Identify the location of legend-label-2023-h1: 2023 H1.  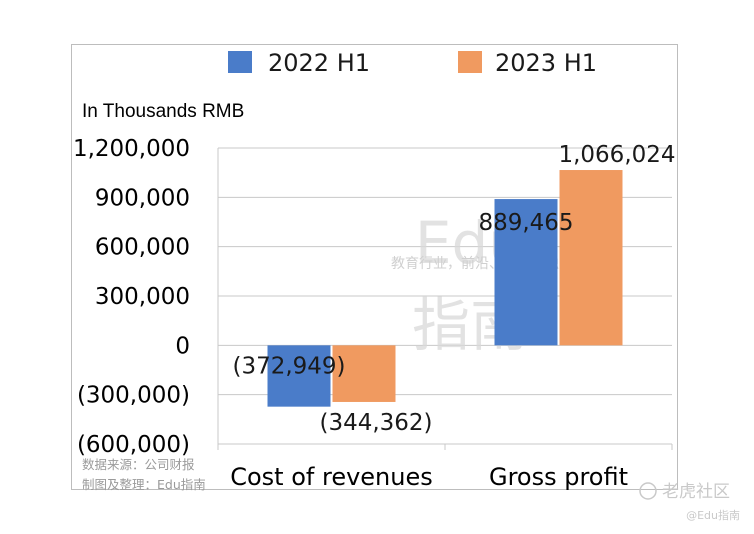
(546, 63).